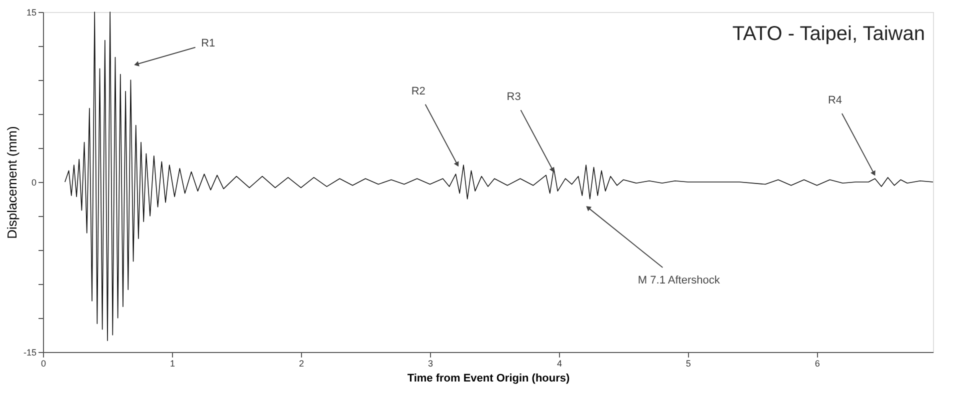  What do you see at coordinates (172, 363) in the screenshot?
I see `x-tick-label: 1` at bounding box center [172, 363].